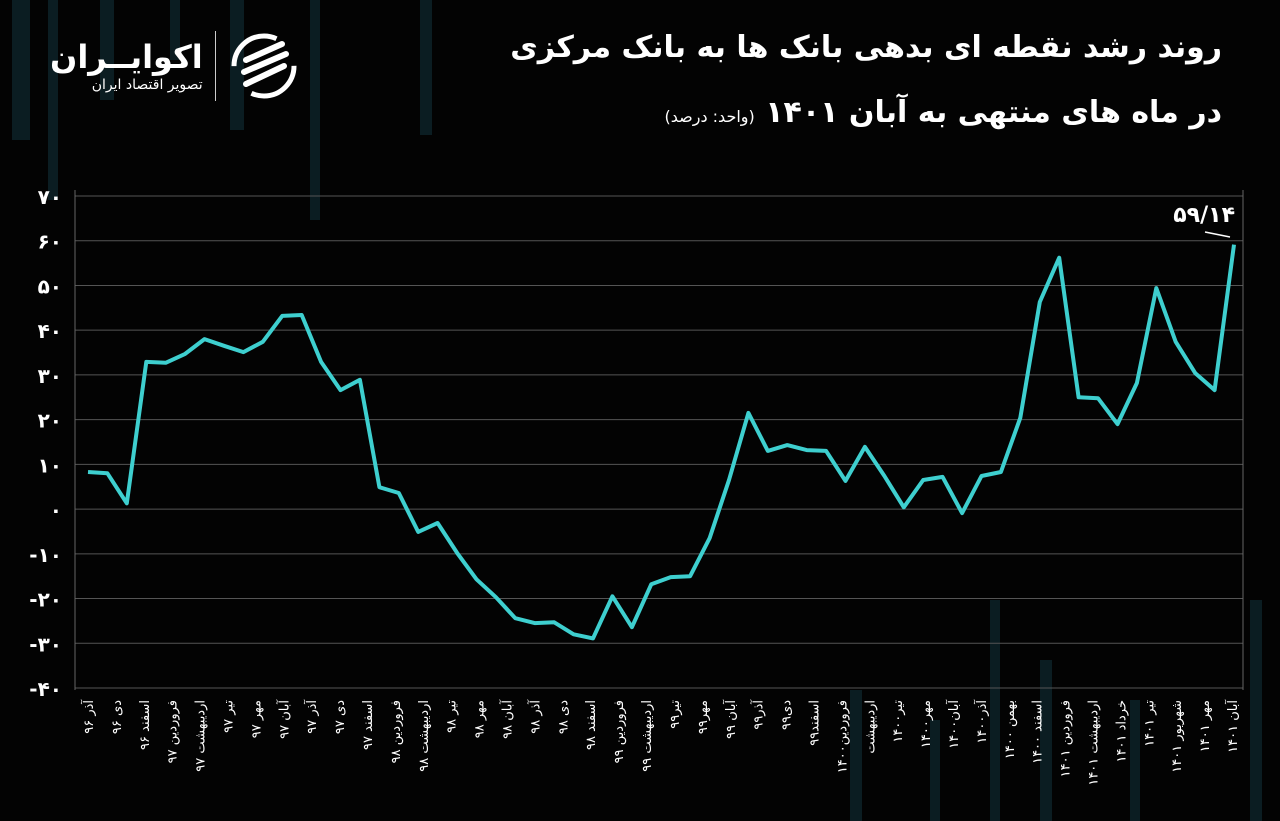  I want to click on logo-divider, so click(215, 66).